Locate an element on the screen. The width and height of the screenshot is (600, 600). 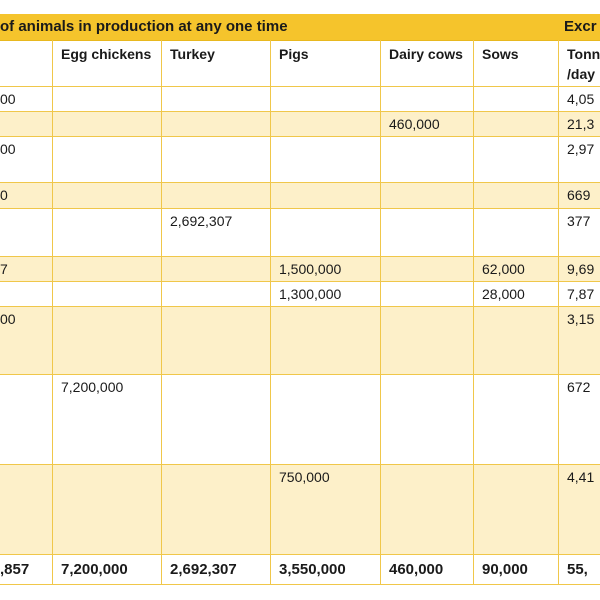
table-row: 7 1,500,000 62,000 9,69 is located at coordinates (300, 269).